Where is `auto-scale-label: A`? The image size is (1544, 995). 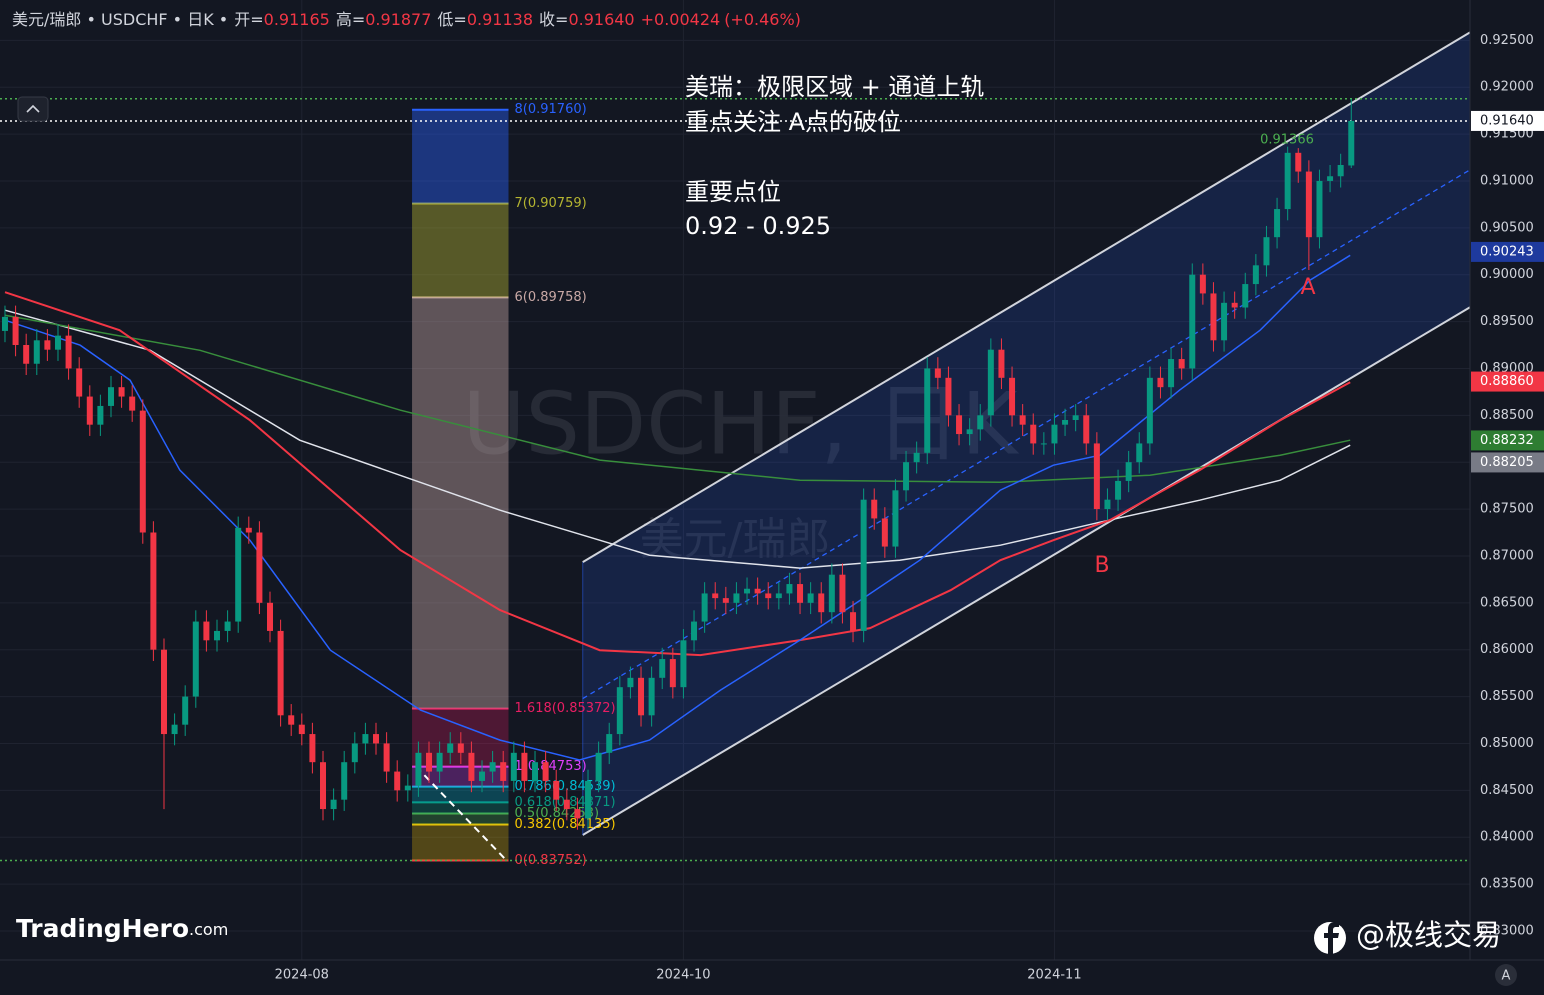
auto-scale-label: A is located at coordinates (1506, 976).